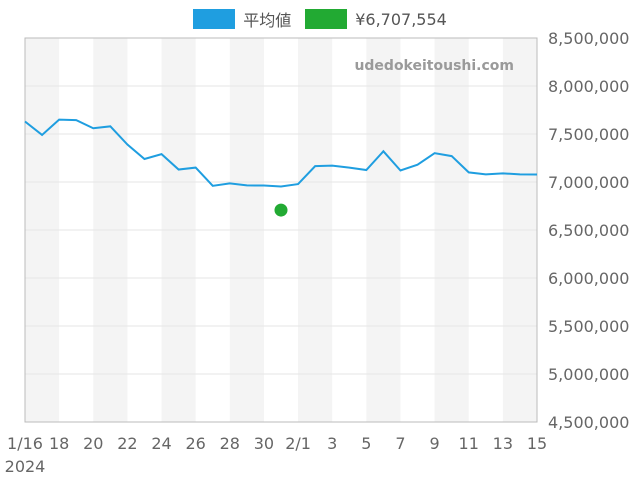 The height and width of the screenshot is (480, 640). What do you see at coordinates (161, 443) in the screenshot?
I see `x-tick-label: 24` at bounding box center [161, 443].